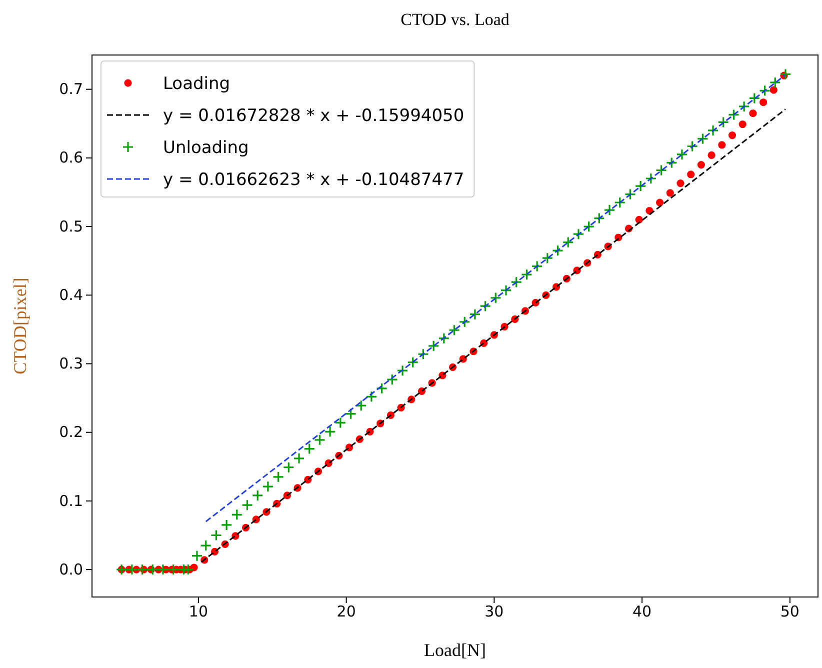 Image resolution: width=822 pixels, height=668 pixels. What do you see at coordinates (313, 180) in the screenshot?
I see `legend-label: y = 0.01662623 * x + -0.10487477` at bounding box center [313, 180].